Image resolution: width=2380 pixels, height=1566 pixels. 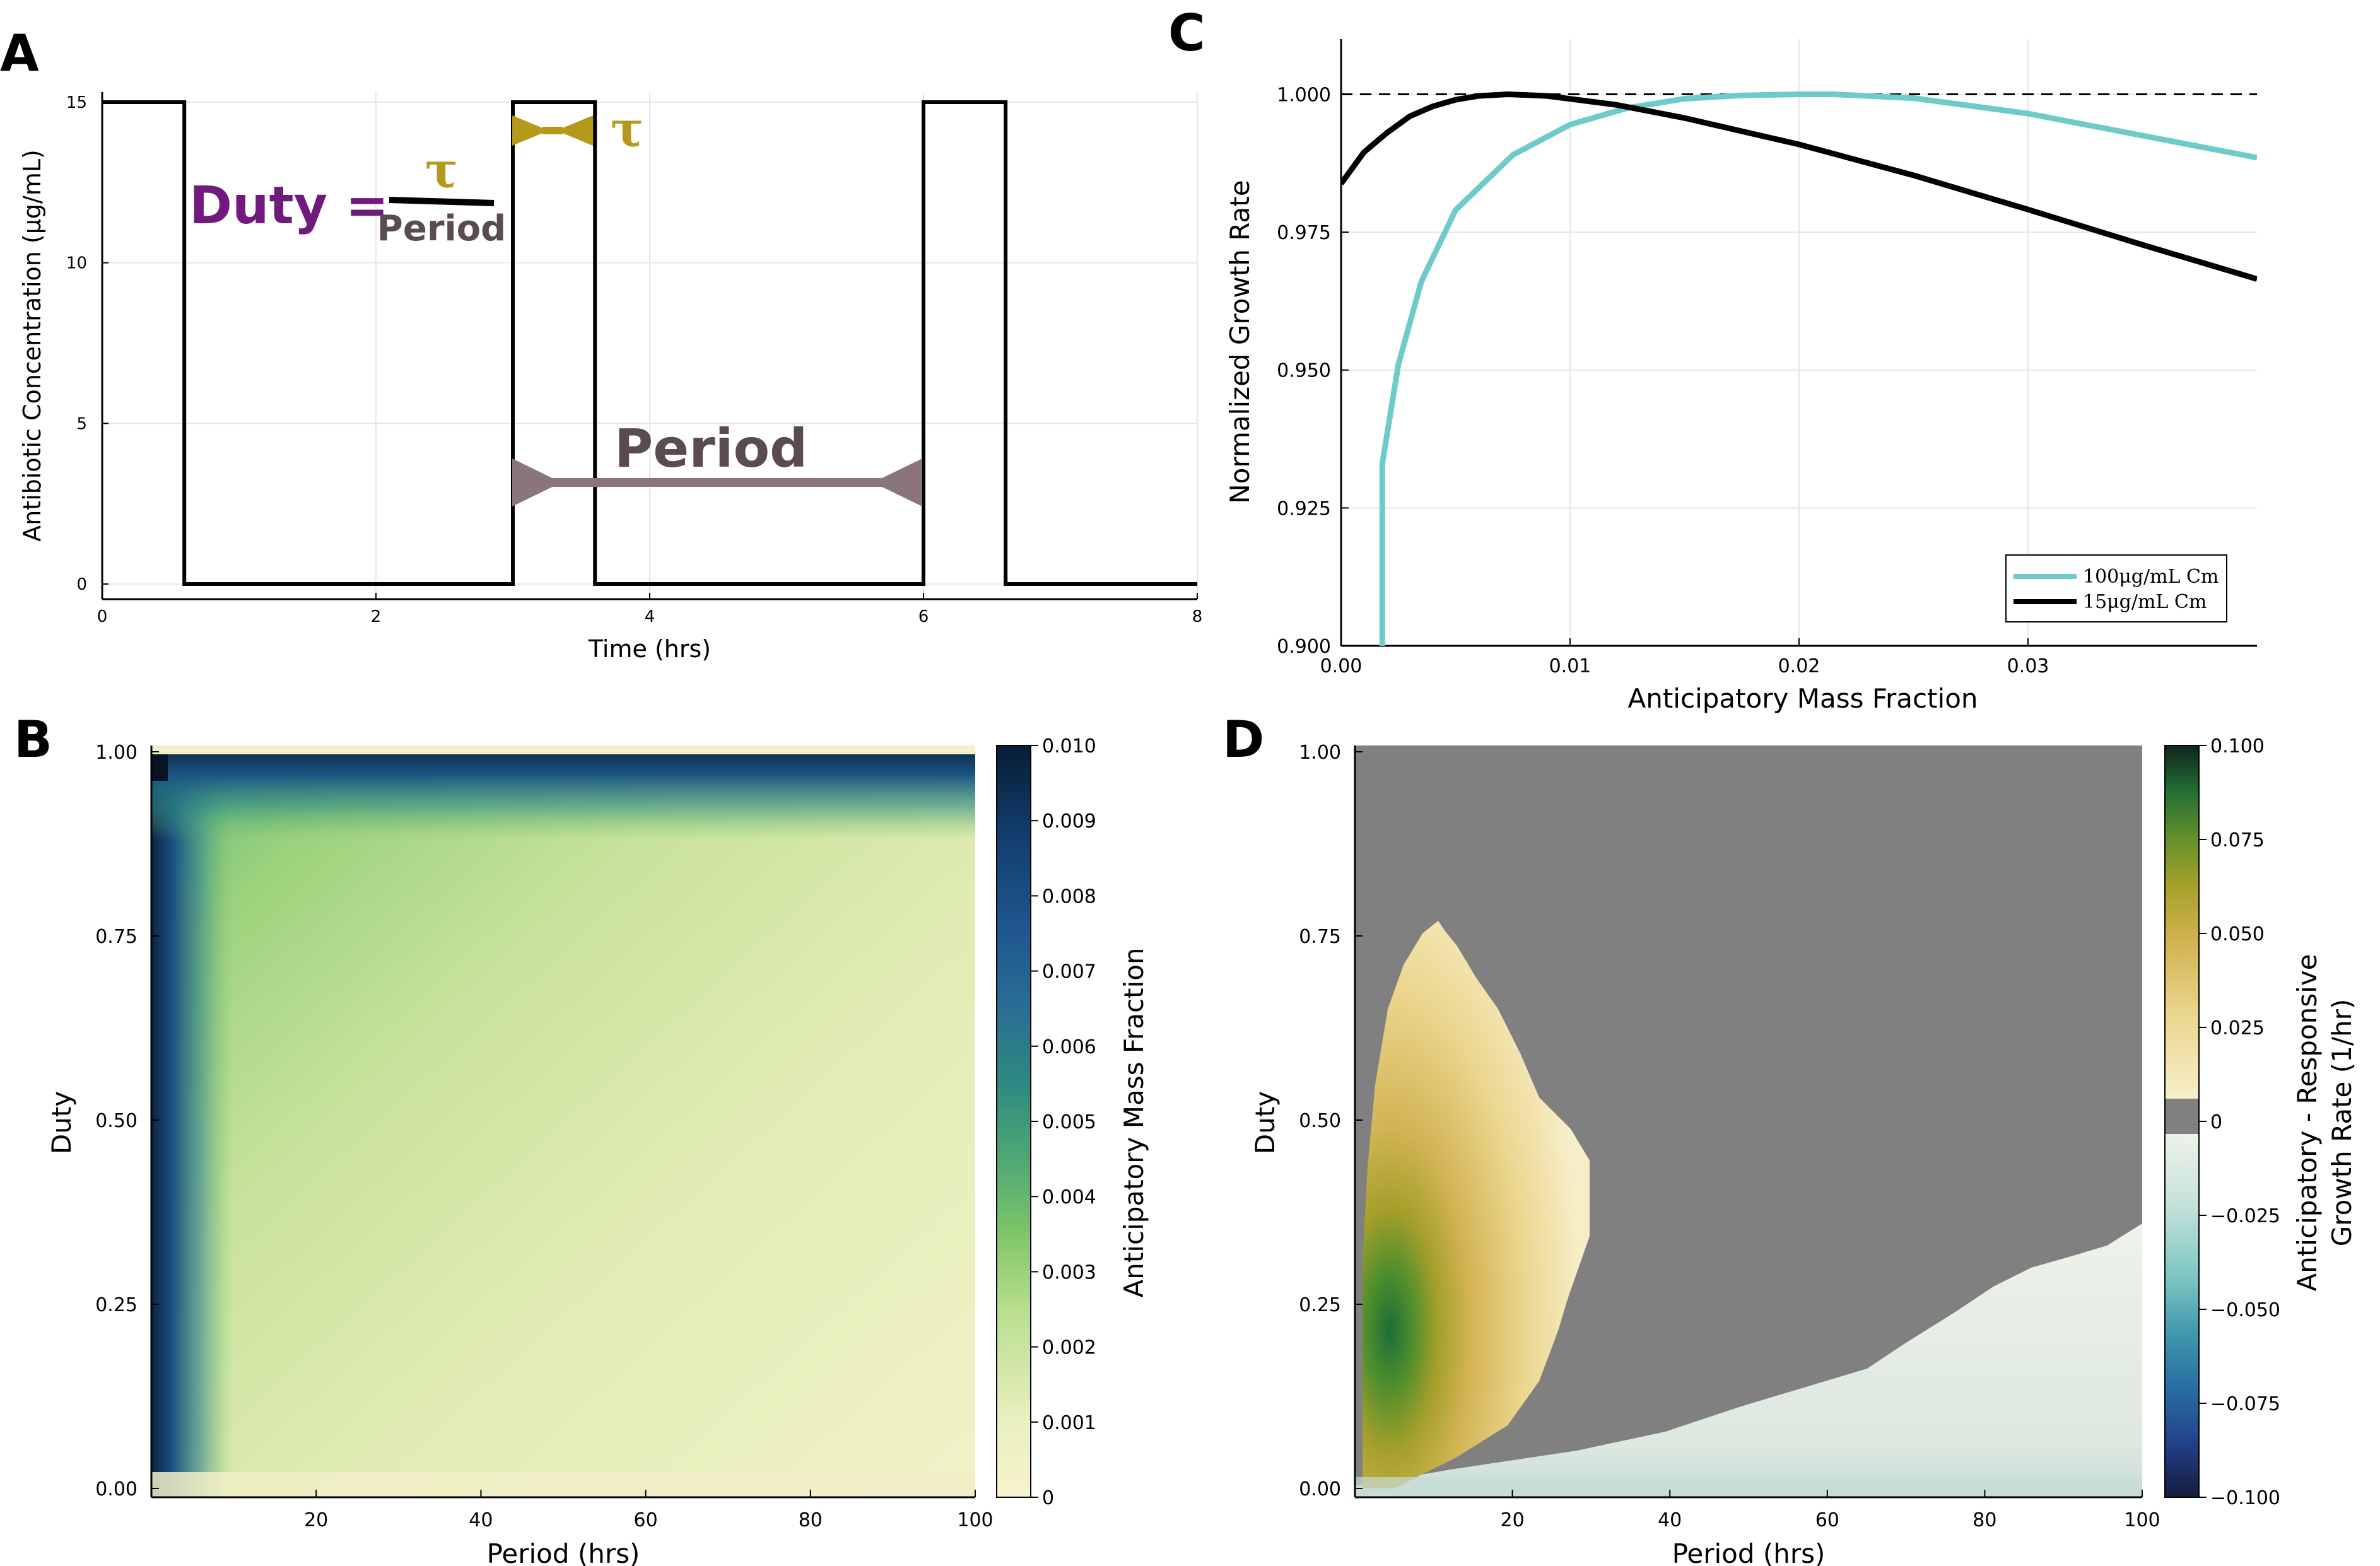 What do you see at coordinates (1069, 1197) in the screenshot?
I see `colorbar-tick-label: 0.004` at bounding box center [1069, 1197].